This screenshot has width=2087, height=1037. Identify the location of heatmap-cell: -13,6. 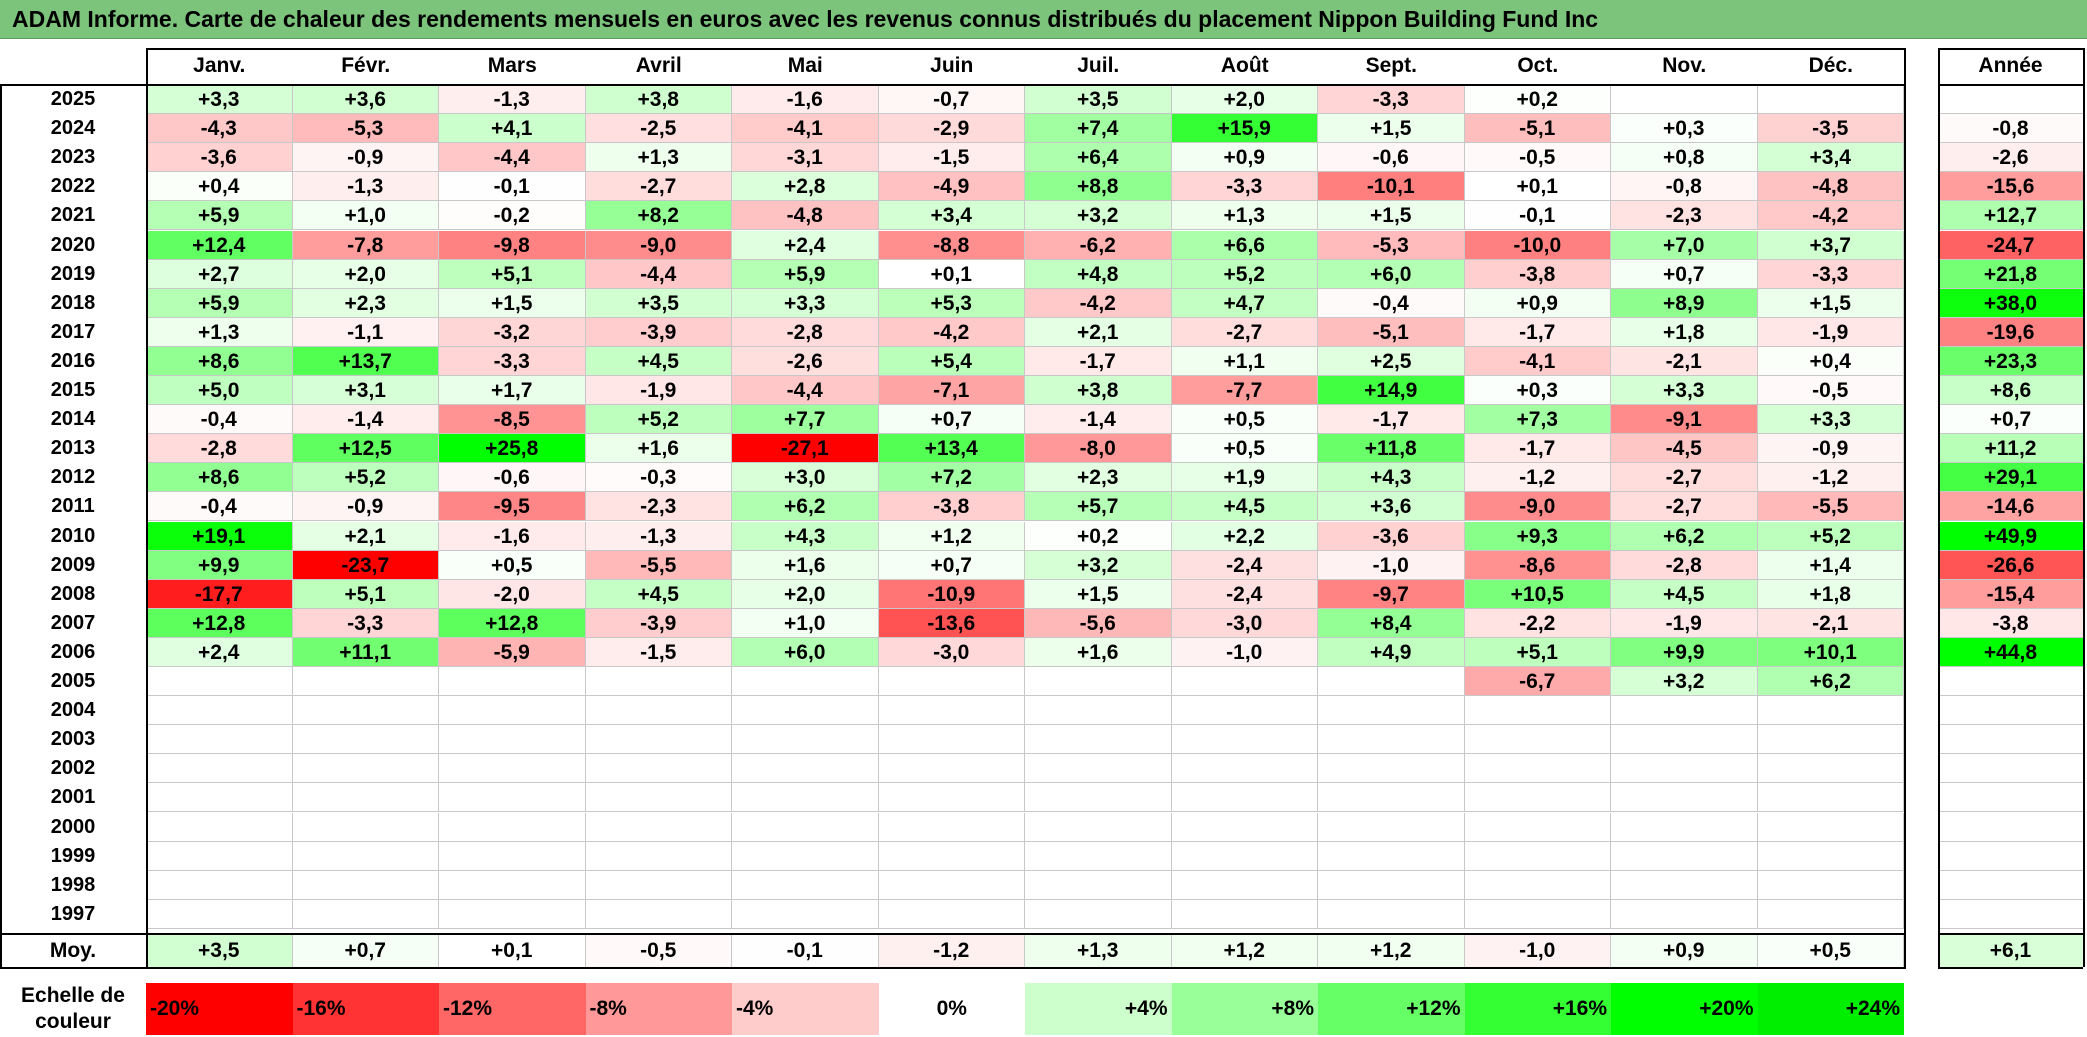
(951, 623).